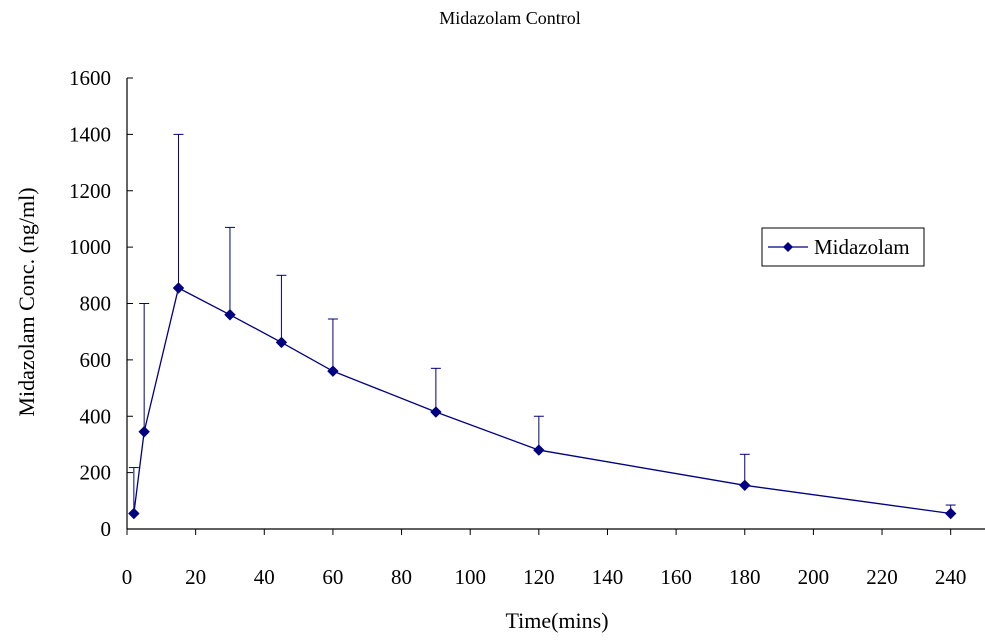  What do you see at coordinates (745, 577) in the screenshot?
I see `x-tick-label: 180` at bounding box center [745, 577].